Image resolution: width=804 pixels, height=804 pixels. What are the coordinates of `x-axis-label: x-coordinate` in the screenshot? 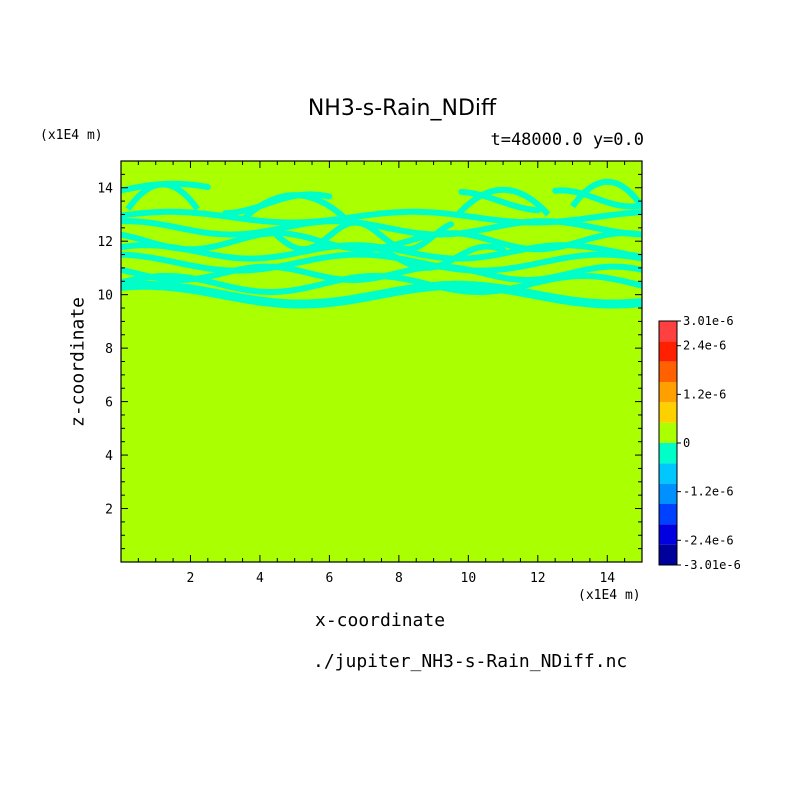 It's located at (380, 620).